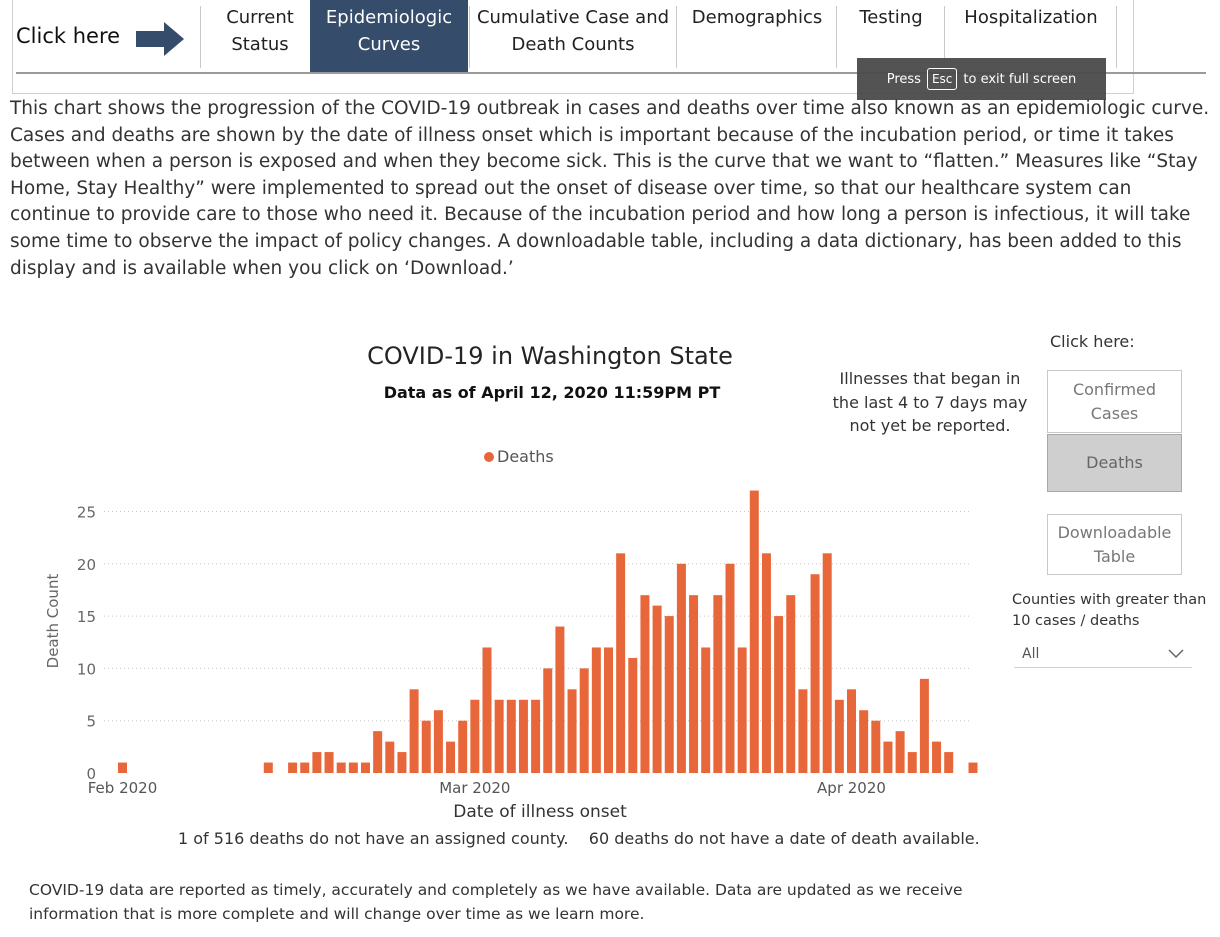 The height and width of the screenshot is (937, 1220). Describe the element at coordinates (1103, 654) in the screenshot. I see `county-filter-dropdown: All` at that location.